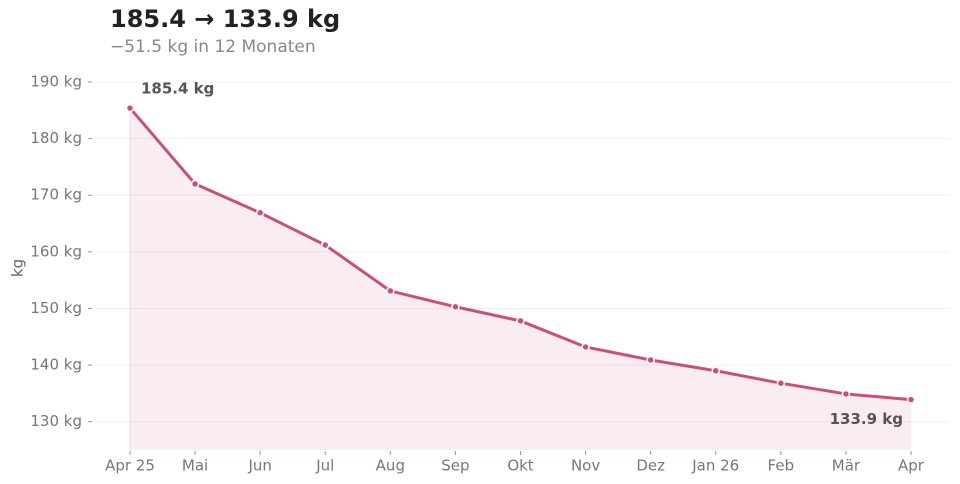 The image size is (960, 484). I want to click on x-tick-label: Aug, so click(390, 466).